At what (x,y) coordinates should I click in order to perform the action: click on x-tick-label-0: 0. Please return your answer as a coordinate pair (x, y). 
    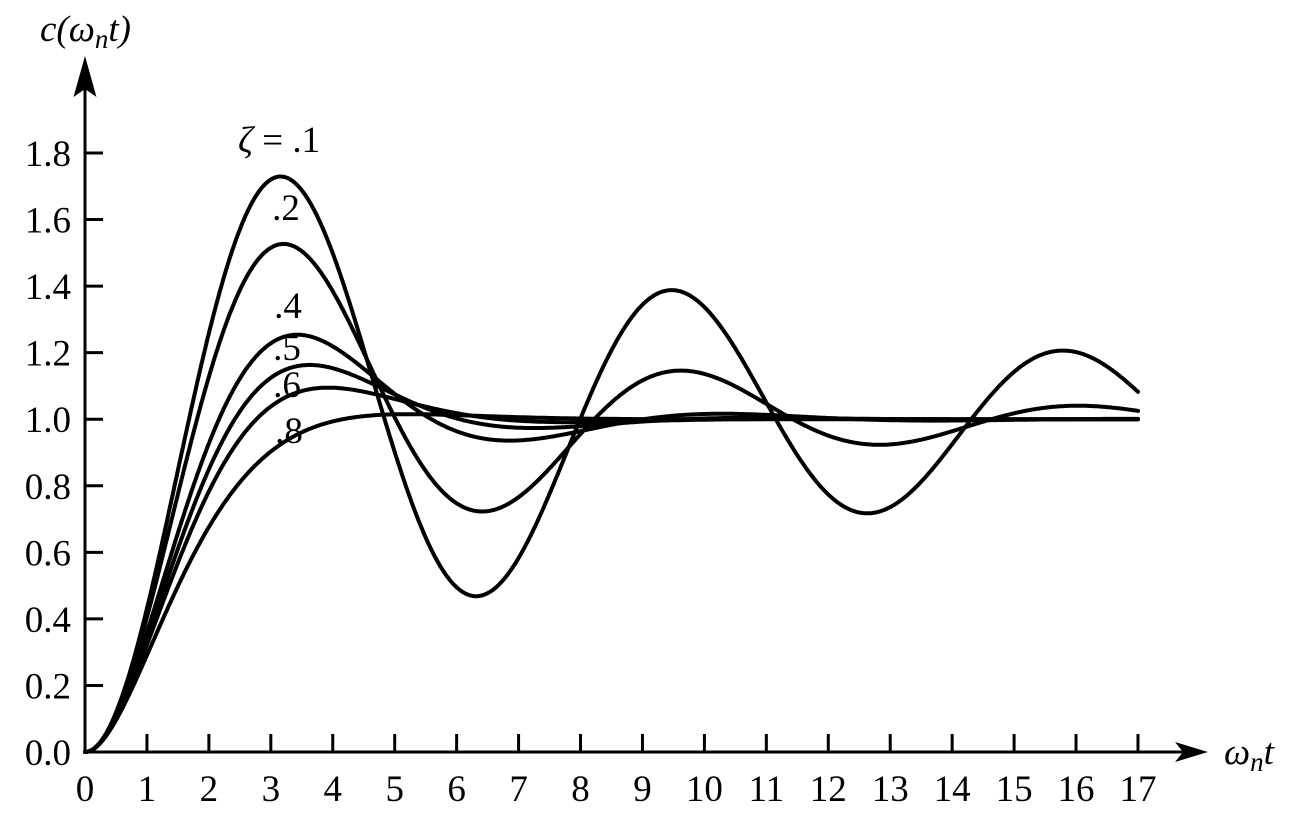
    Looking at the image, I should click on (85, 789).